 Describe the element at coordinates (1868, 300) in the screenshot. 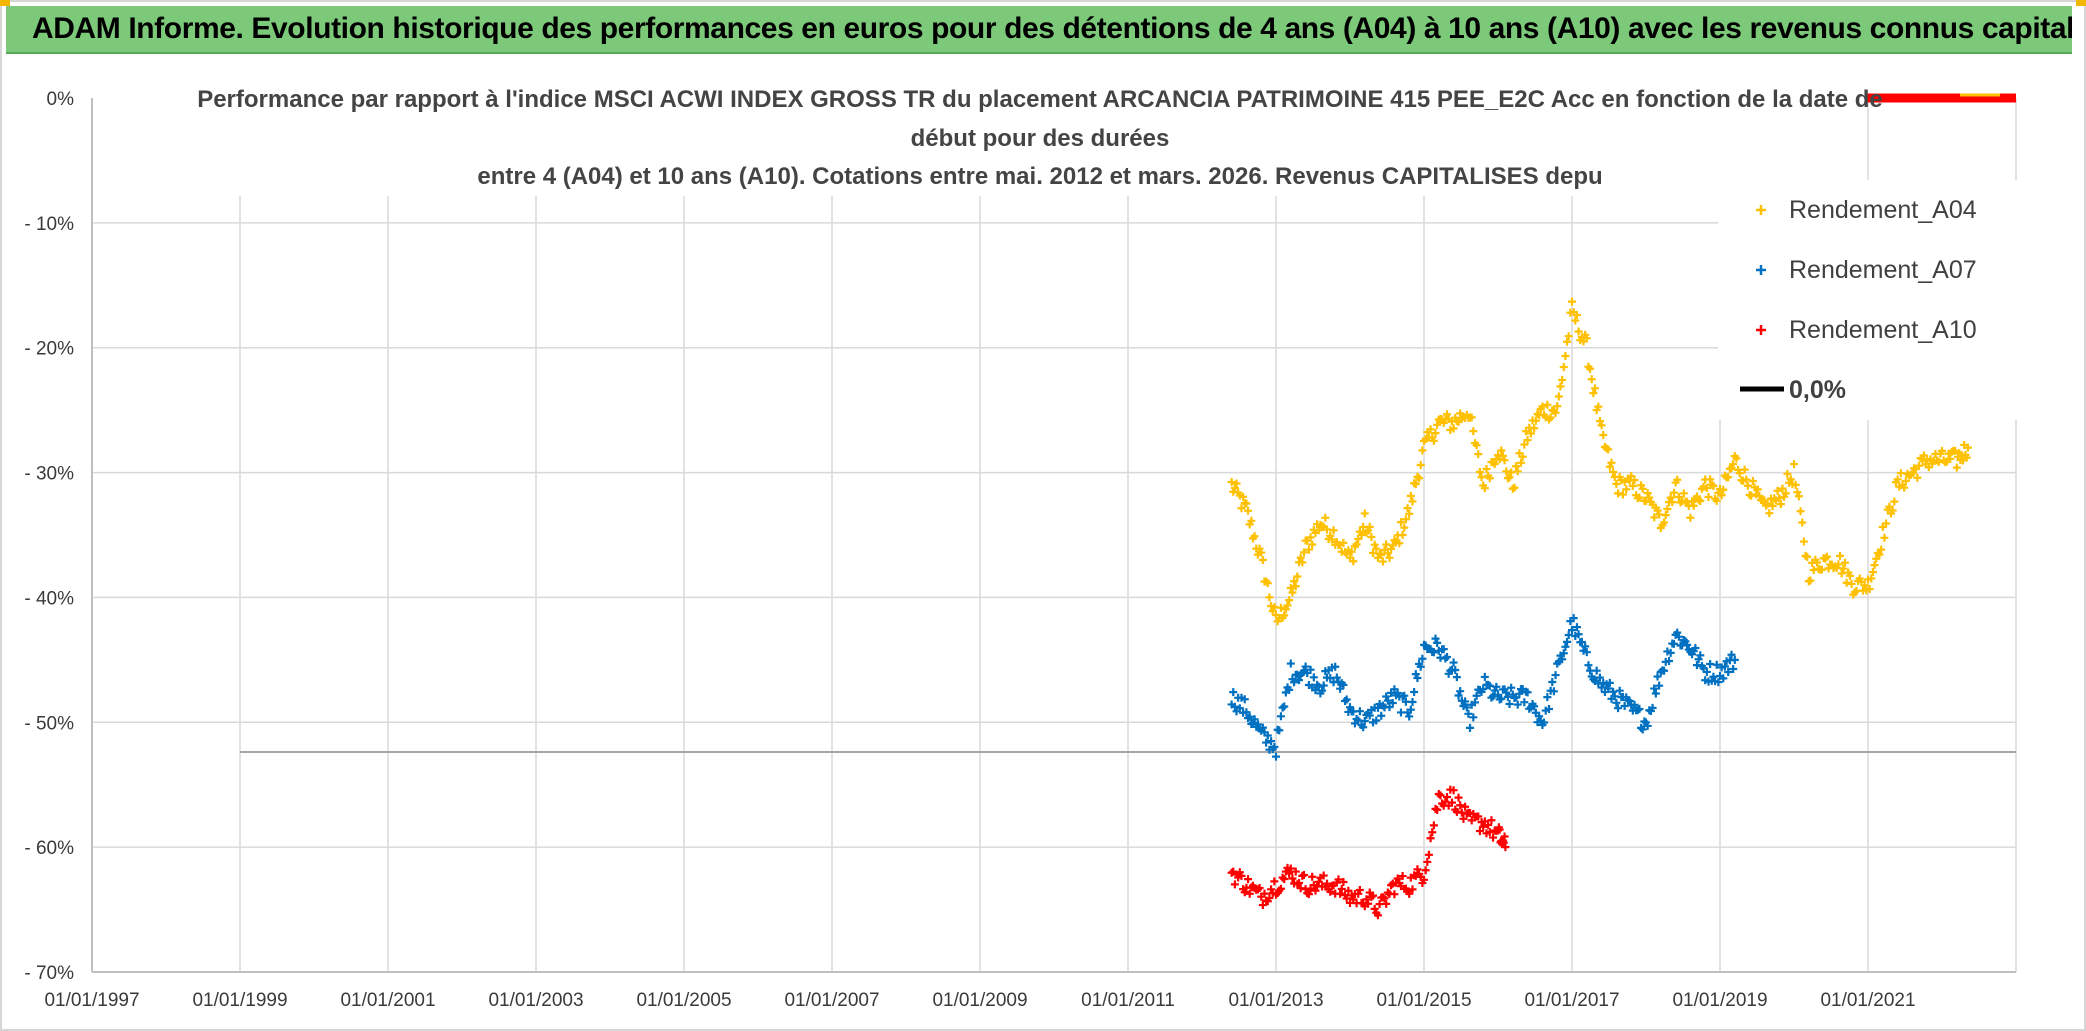

I see `legend-background` at that location.